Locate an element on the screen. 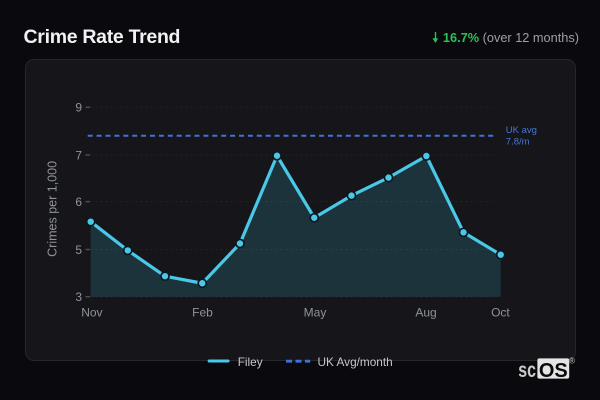 The image size is (600, 400). svg-text: 7.8/m is located at coordinates (518, 142).